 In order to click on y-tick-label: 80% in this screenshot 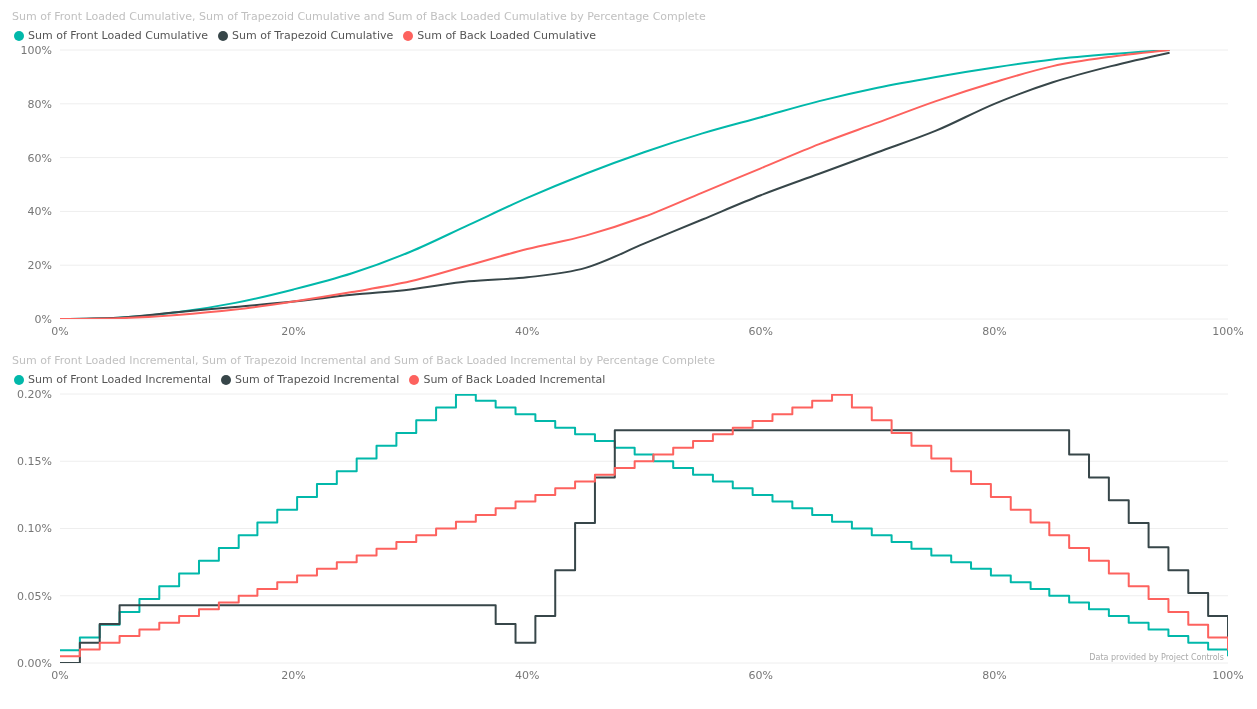, I will do `click(39, 104)`.